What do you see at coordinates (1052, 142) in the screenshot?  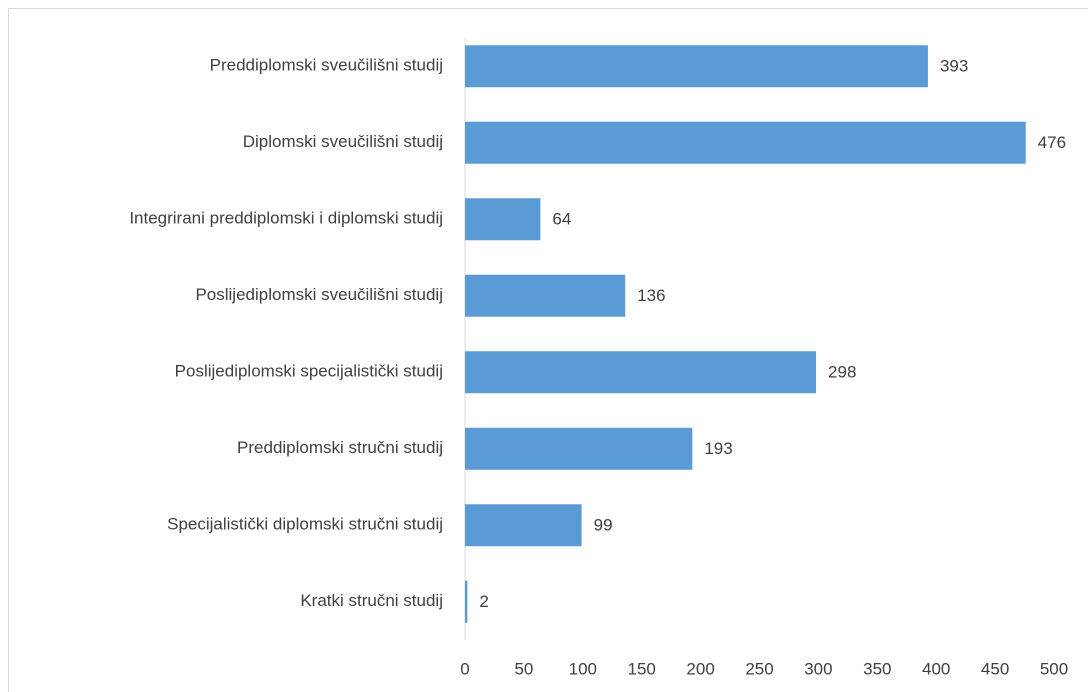 I see `data-label: 476` at bounding box center [1052, 142].